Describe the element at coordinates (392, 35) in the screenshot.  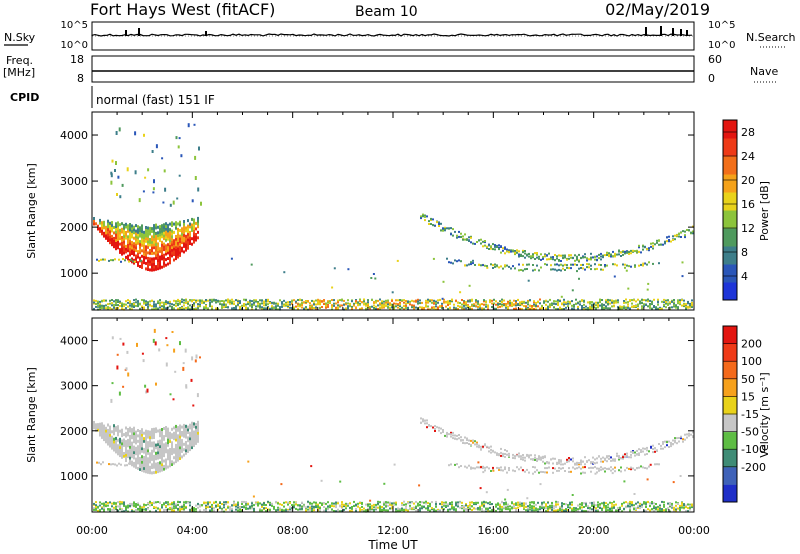
I see `noise-sky-line` at that location.